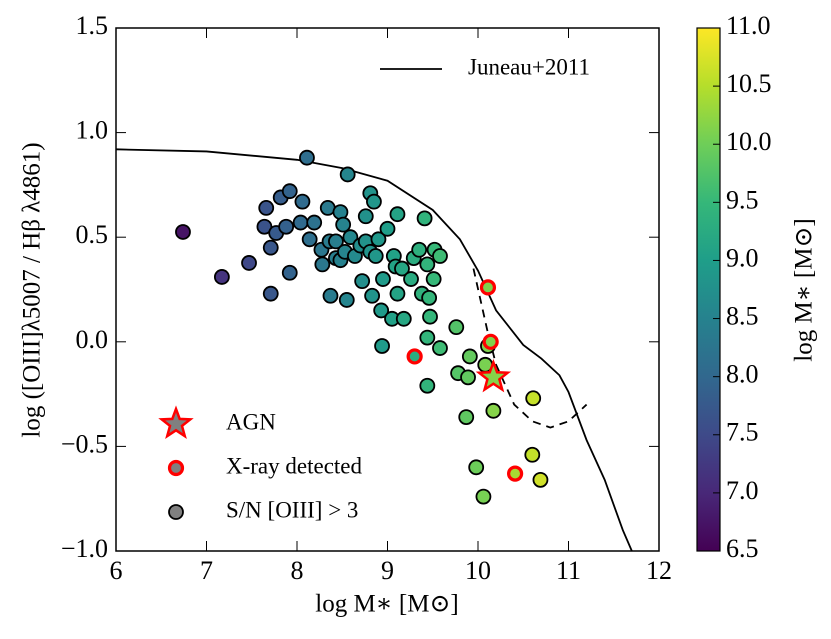 Image resolution: width=831 pixels, height=639 pixels. Describe the element at coordinates (708, 289) in the screenshot. I see `colorbar` at that location.